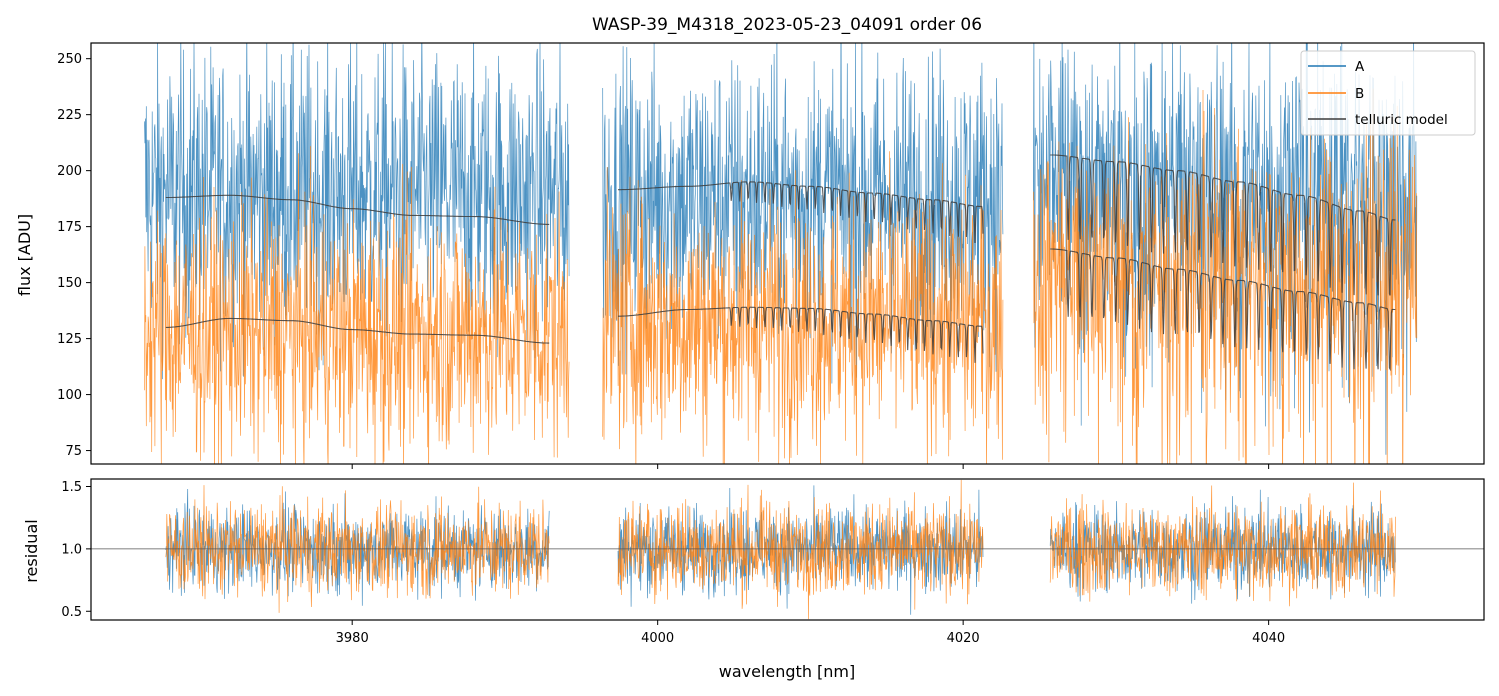 The width and height of the screenshot is (1499, 696). What do you see at coordinates (69, 227) in the screenshot?
I see `top-y-tick-label: 175` at bounding box center [69, 227].